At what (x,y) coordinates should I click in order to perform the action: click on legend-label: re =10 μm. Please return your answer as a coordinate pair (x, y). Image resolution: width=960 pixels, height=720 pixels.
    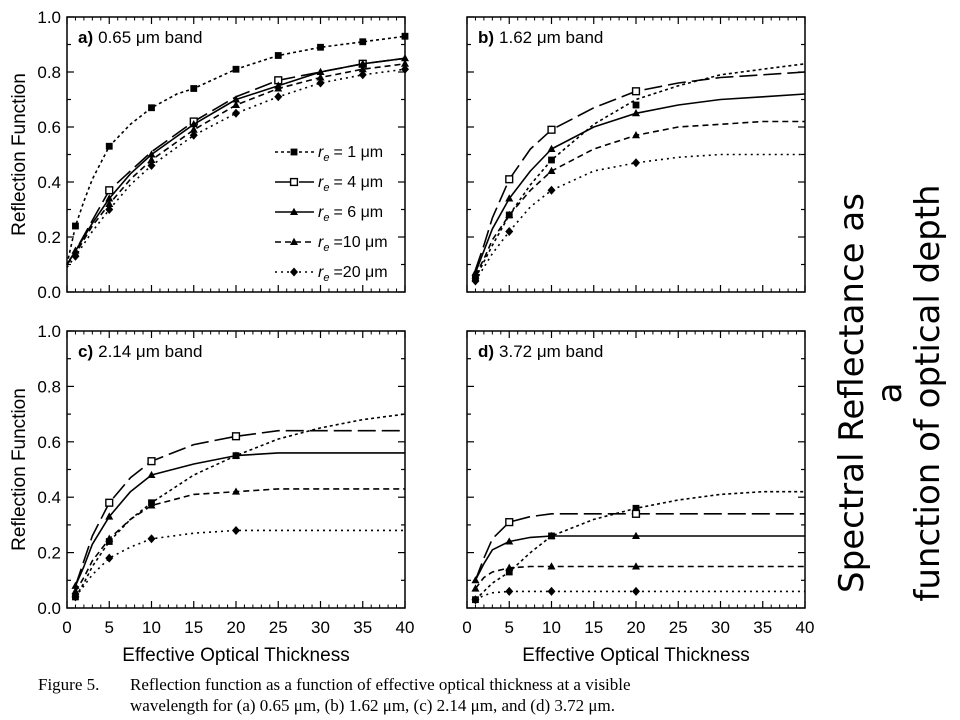
    Looking at the image, I should click on (353, 244).